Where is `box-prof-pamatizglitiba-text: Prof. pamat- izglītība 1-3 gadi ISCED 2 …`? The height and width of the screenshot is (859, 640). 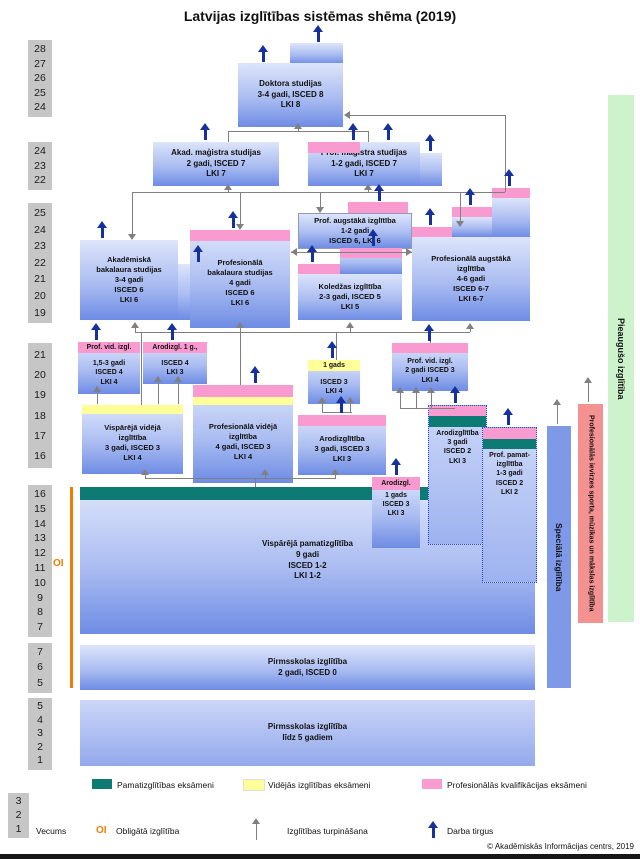 box-prof-pamatizglitiba-text: Prof. pamat- izglītība 1-3 gadi ISCED 2 … is located at coordinates (509, 474).